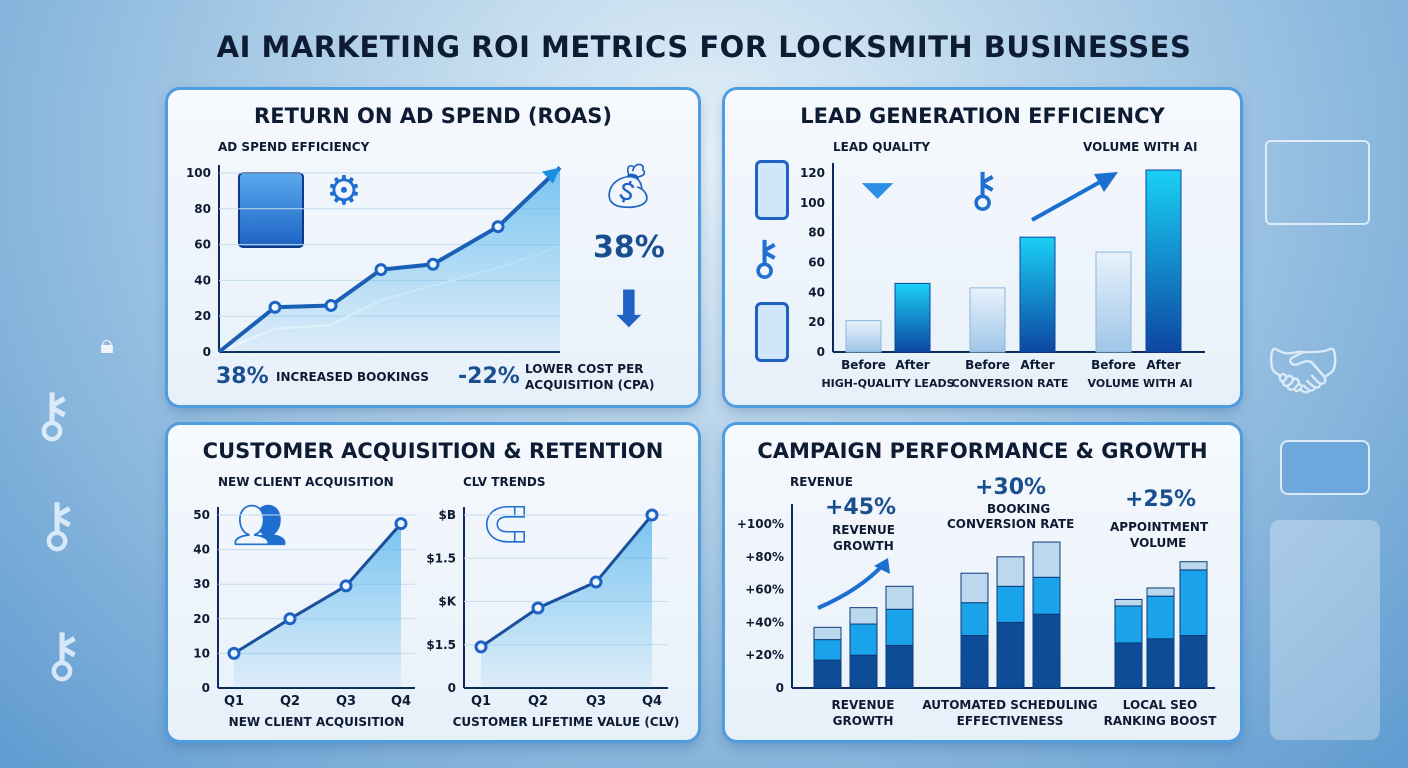 The height and width of the screenshot is (768, 1408). I want to click on group-label: HIGH-QUALITY LEADS, so click(887, 383).